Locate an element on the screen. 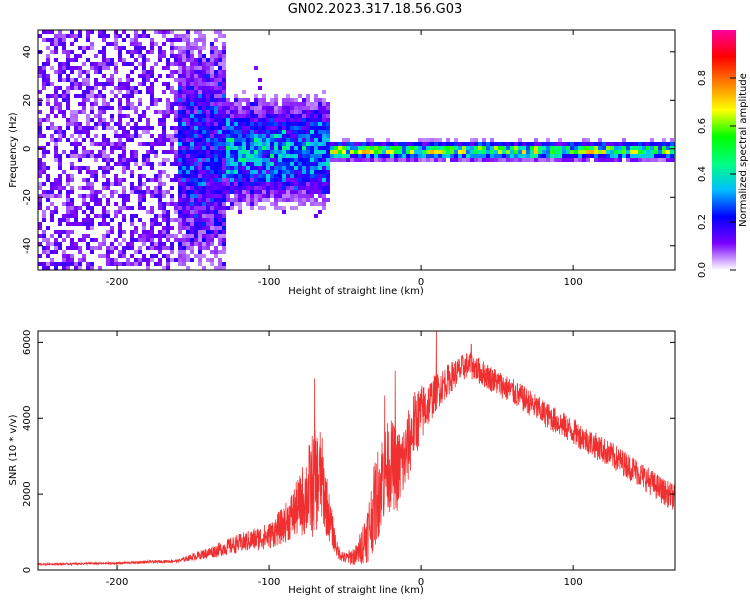 This screenshot has width=750, height=600. spectrogram-ytick-label: 40 is located at coordinates (27, 51).